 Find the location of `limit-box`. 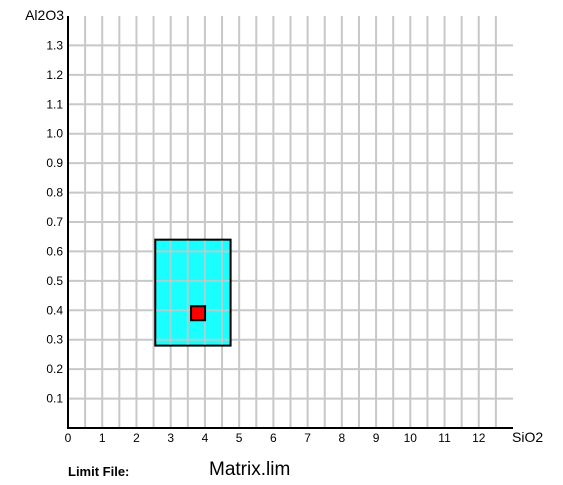

limit-box is located at coordinates (192, 293).